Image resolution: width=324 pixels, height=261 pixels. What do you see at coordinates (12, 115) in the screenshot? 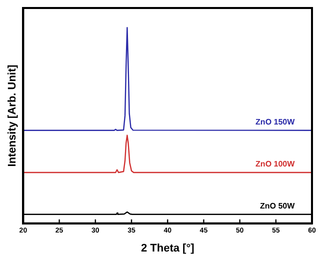
I see `y-axis-title: Intensity [Arb. Unit]` at bounding box center [12, 115].